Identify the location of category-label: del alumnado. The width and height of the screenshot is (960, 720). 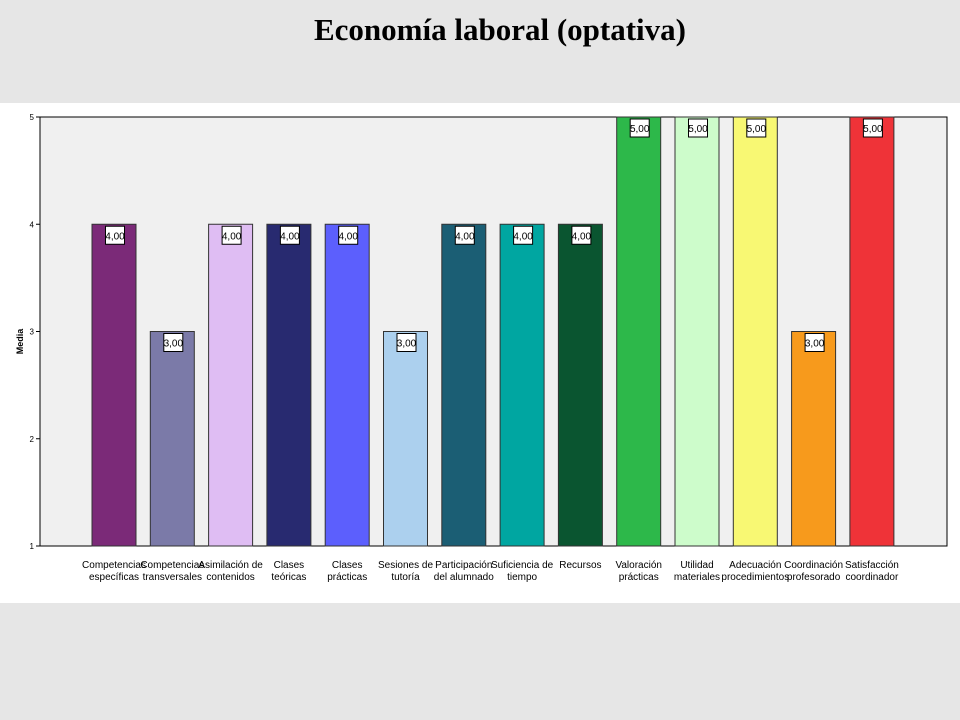
(464, 577).